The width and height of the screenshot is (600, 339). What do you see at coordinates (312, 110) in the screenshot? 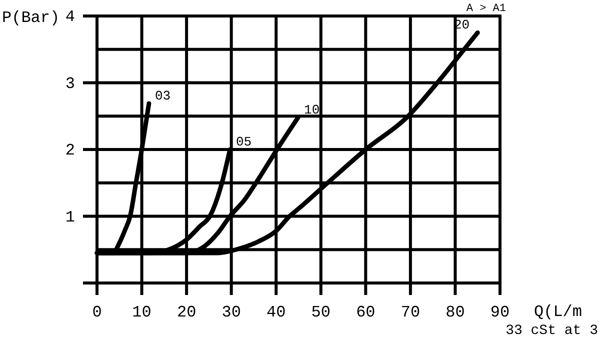
I see `series-label: 10` at bounding box center [312, 110].